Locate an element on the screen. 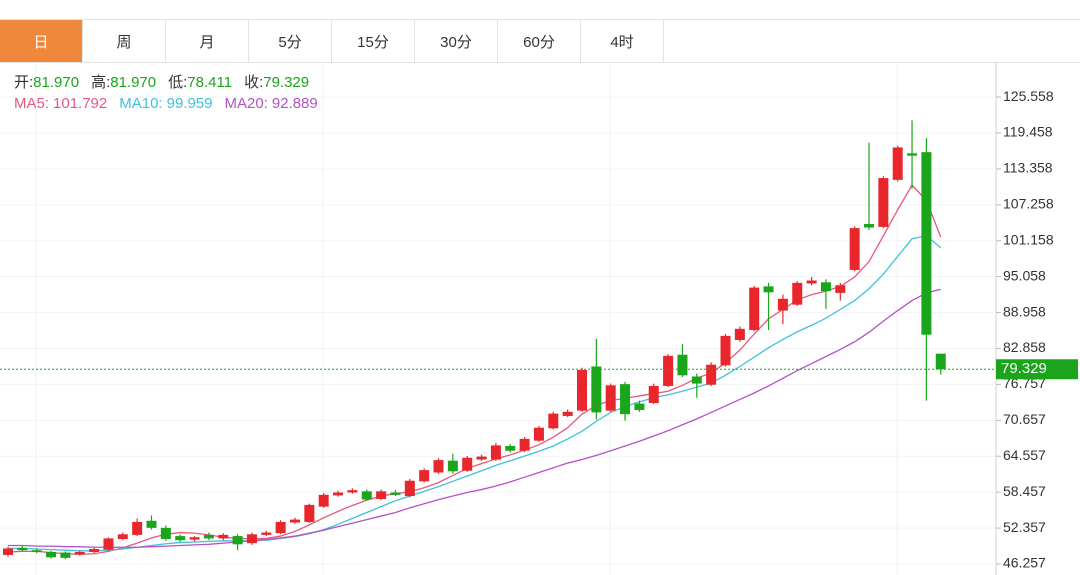 The image size is (1080, 575). tab: 4时 is located at coordinates (622, 41).